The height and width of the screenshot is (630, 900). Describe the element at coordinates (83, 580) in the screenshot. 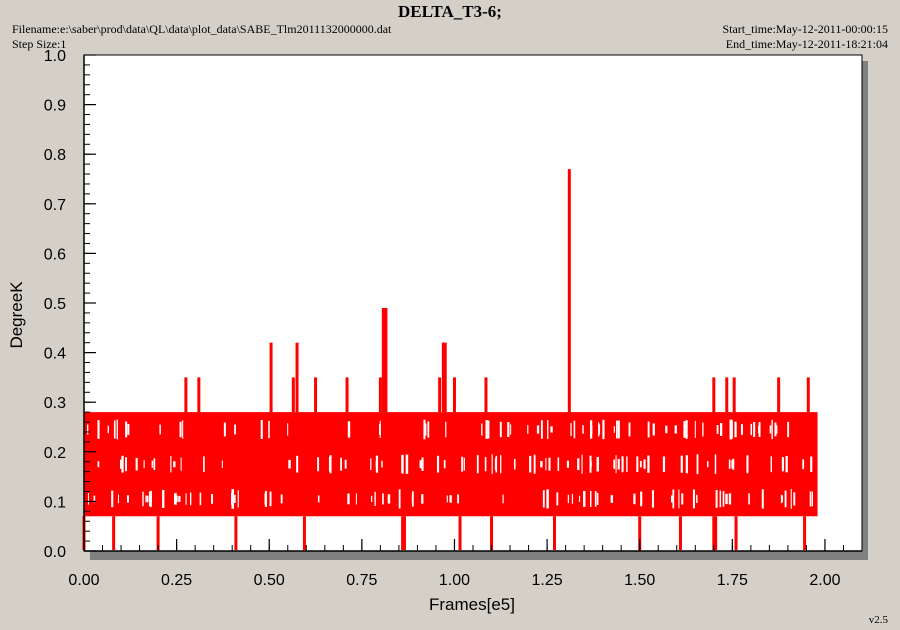

I see `x-tick-label: 0.00` at that location.